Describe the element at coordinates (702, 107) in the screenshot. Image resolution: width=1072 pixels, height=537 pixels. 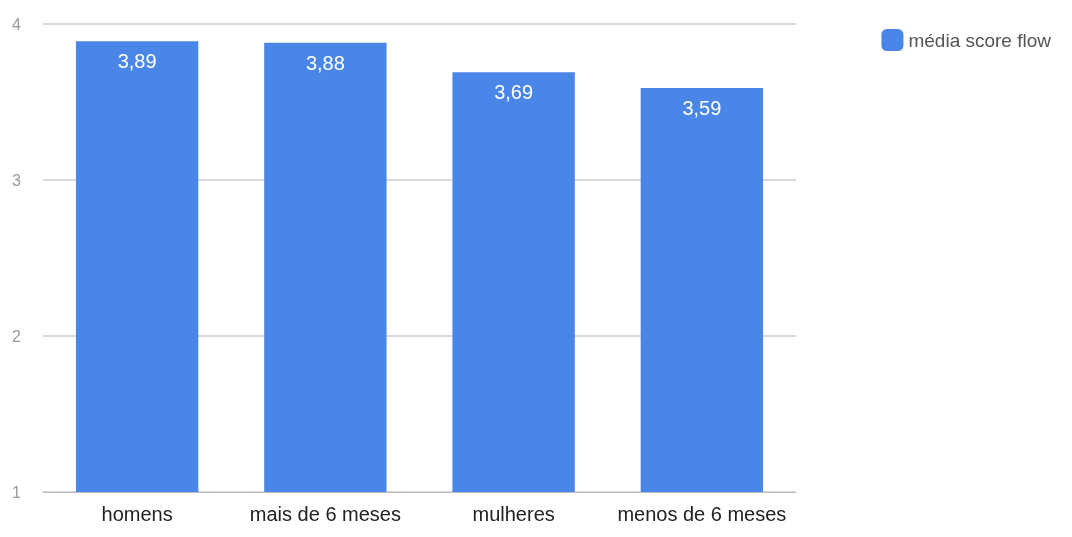
I see `data-label: 3,59` at that location.